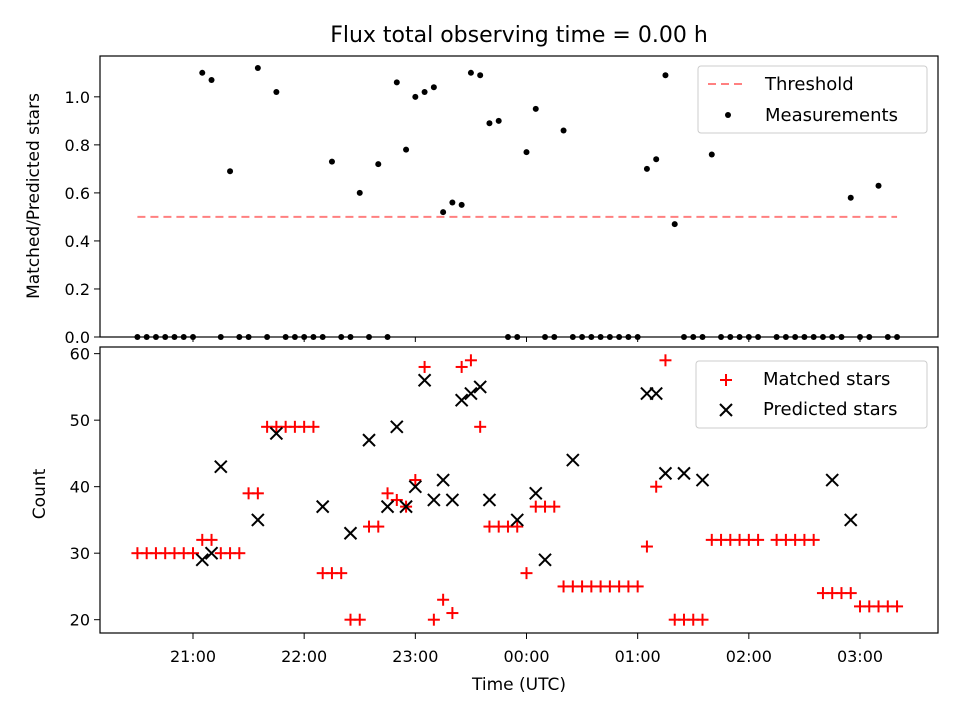 The height and width of the screenshot is (720, 960). Describe the element at coordinates (726, 410) in the screenshot. I see `predicted-legend-marker` at that location.